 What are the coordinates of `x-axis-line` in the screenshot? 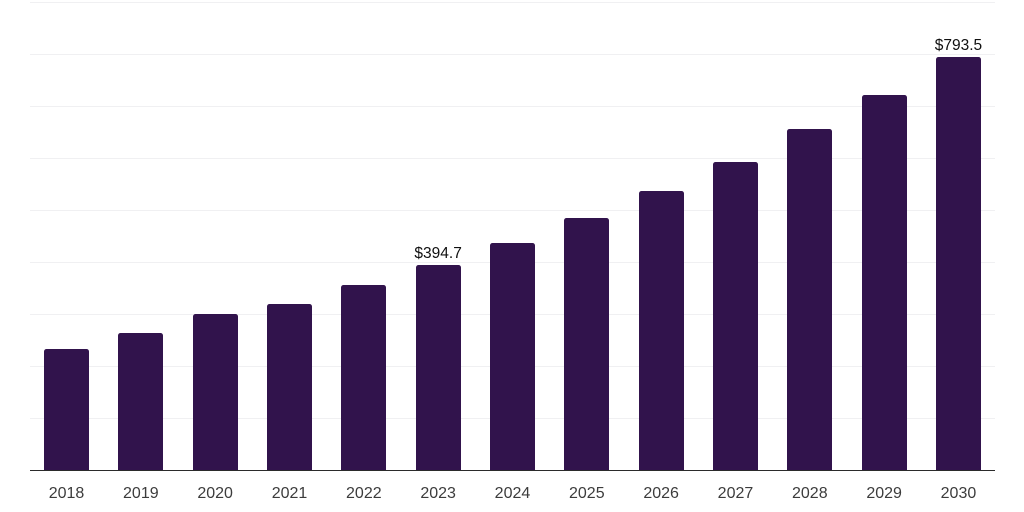 It's located at (512, 470).